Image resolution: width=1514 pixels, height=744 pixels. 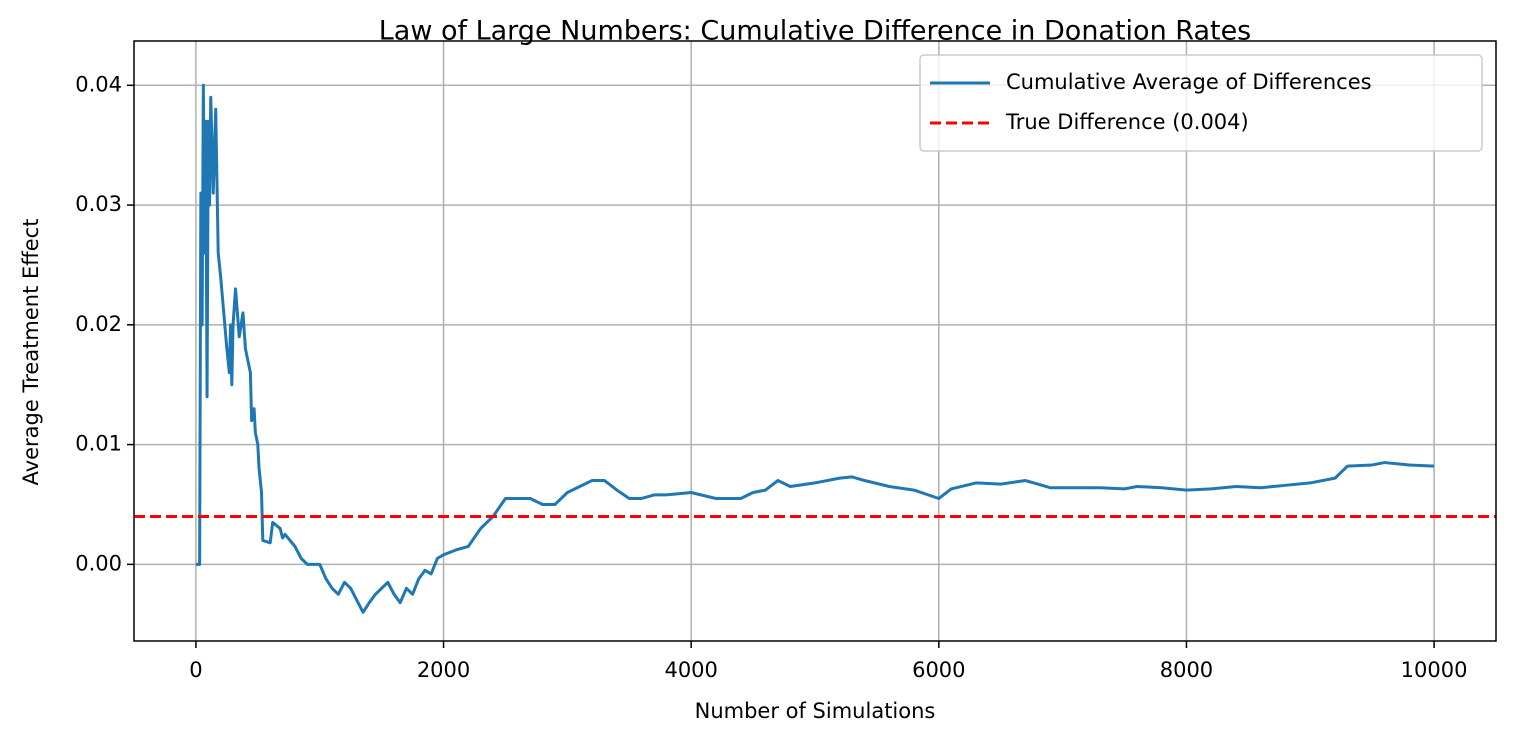 I want to click on x-tick-label: 6000, so click(x=938, y=670).